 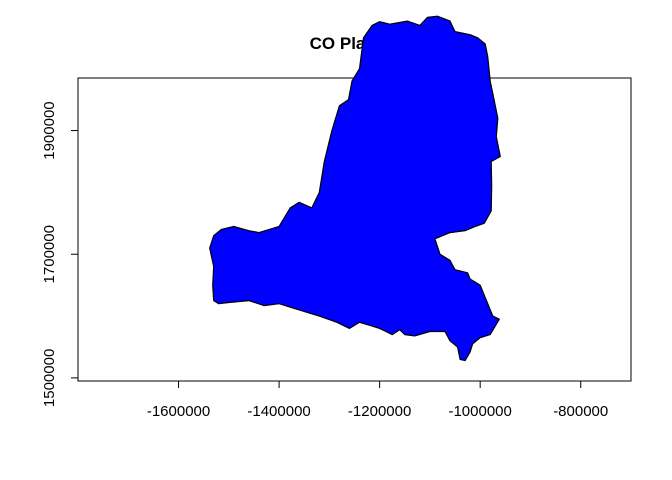 What do you see at coordinates (377, 400) in the screenshot?
I see `x-axis: -1600000 -1400000 -1200000 -1000000 -800000` at bounding box center [377, 400].